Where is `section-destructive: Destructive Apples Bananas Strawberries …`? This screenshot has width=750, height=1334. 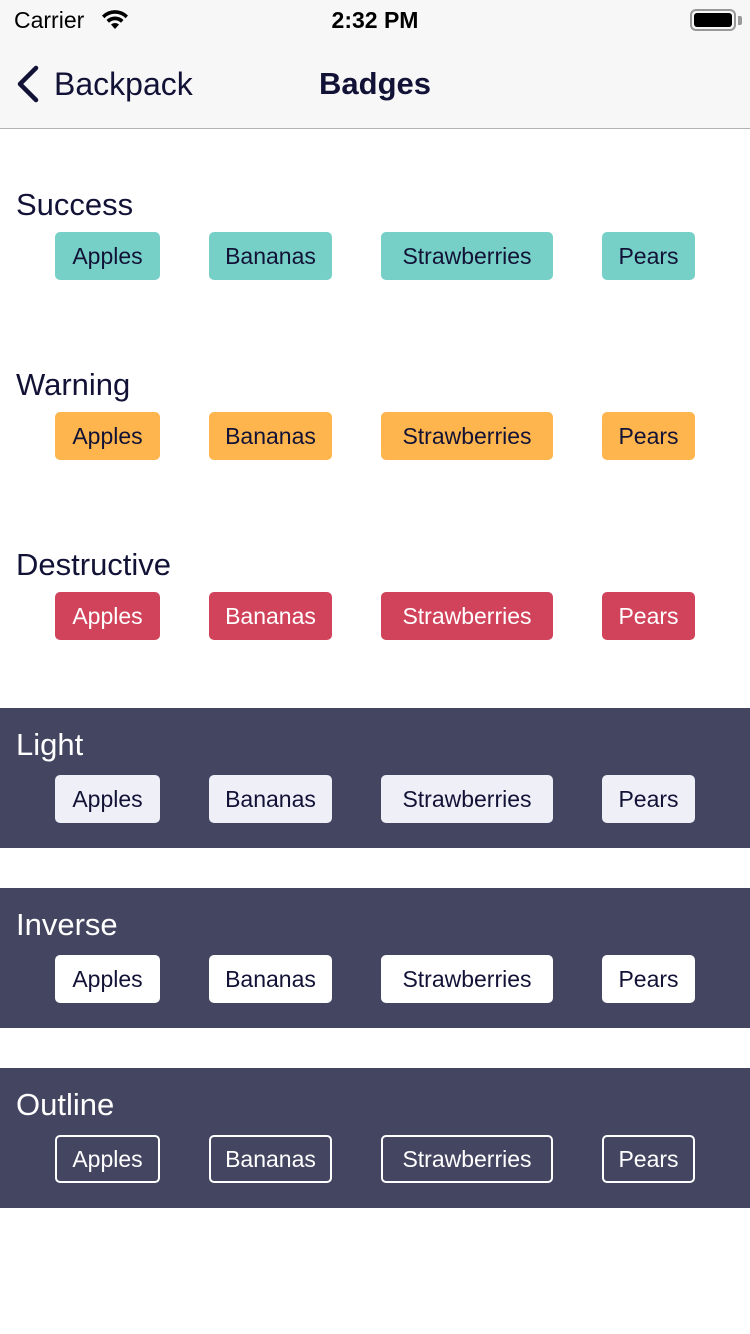
section-destructive: Destructive Apples Bananas Strawberries … is located at coordinates (375, 595).